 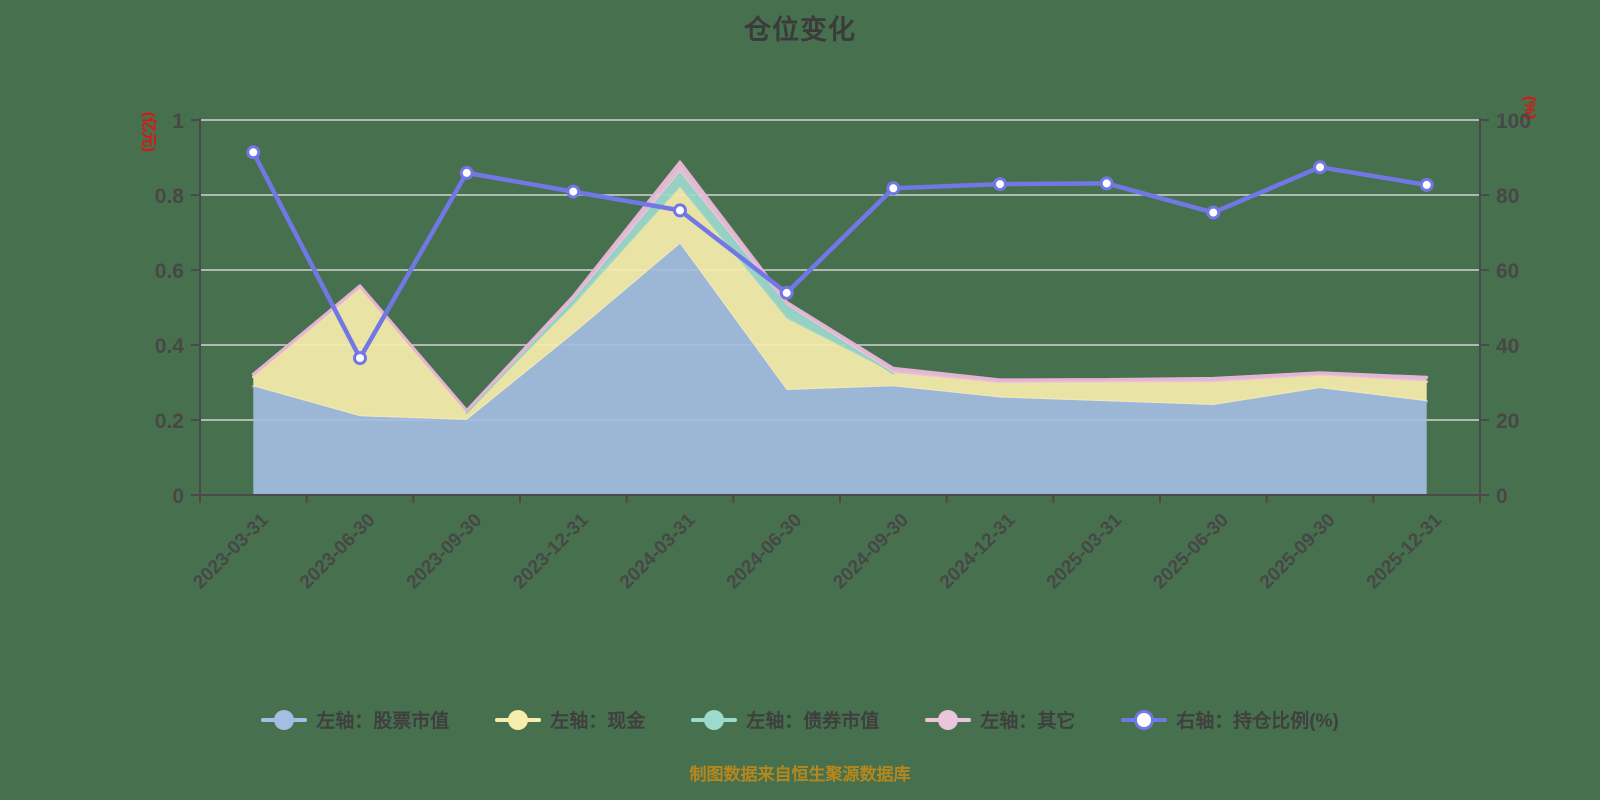 I want to click on left-y-axis-label: 0, so click(x=178, y=496).